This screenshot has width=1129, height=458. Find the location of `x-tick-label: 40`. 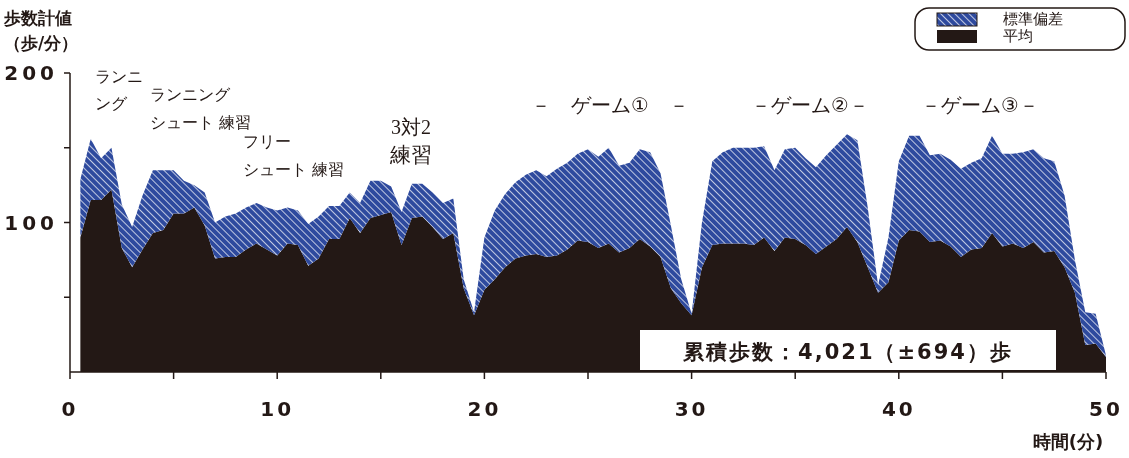

x-tick-label: 40 is located at coordinates (898, 409).